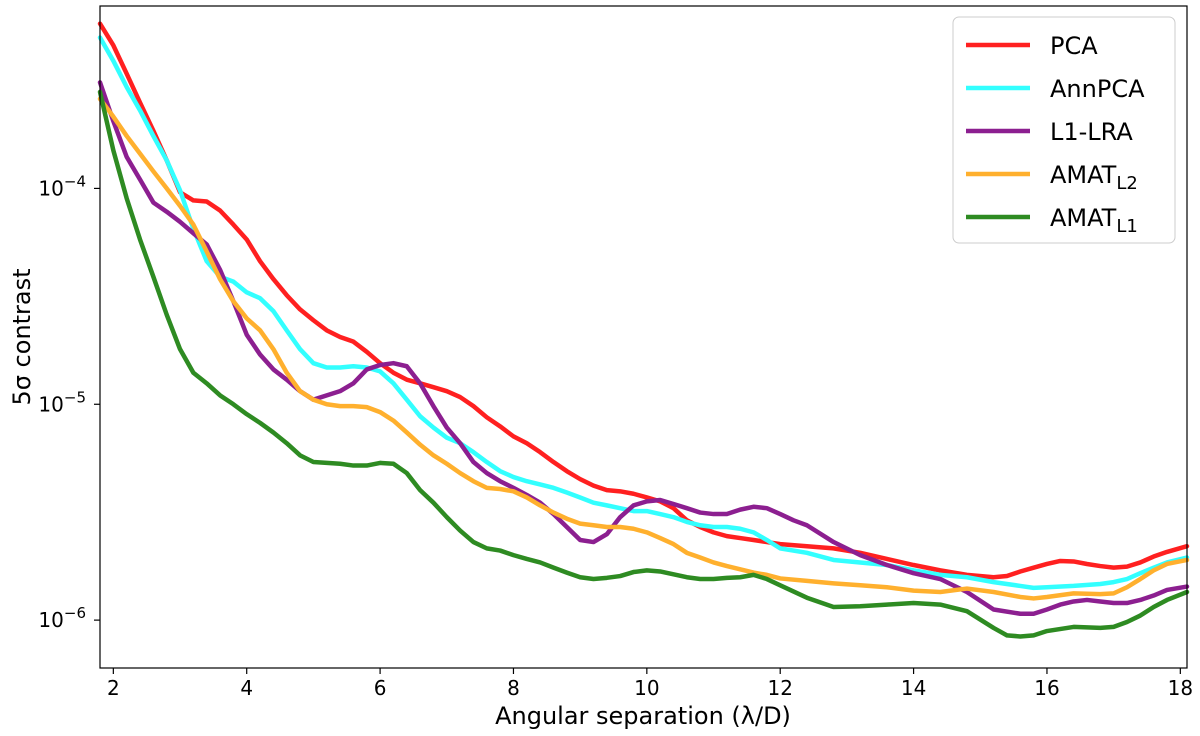 This screenshot has height=736, width=1200. What do you see at coordinates (643, 716) in the screenshot?
I see `x-axis-label: Angular separation (λ/D)` at bounding box center [643, 716].